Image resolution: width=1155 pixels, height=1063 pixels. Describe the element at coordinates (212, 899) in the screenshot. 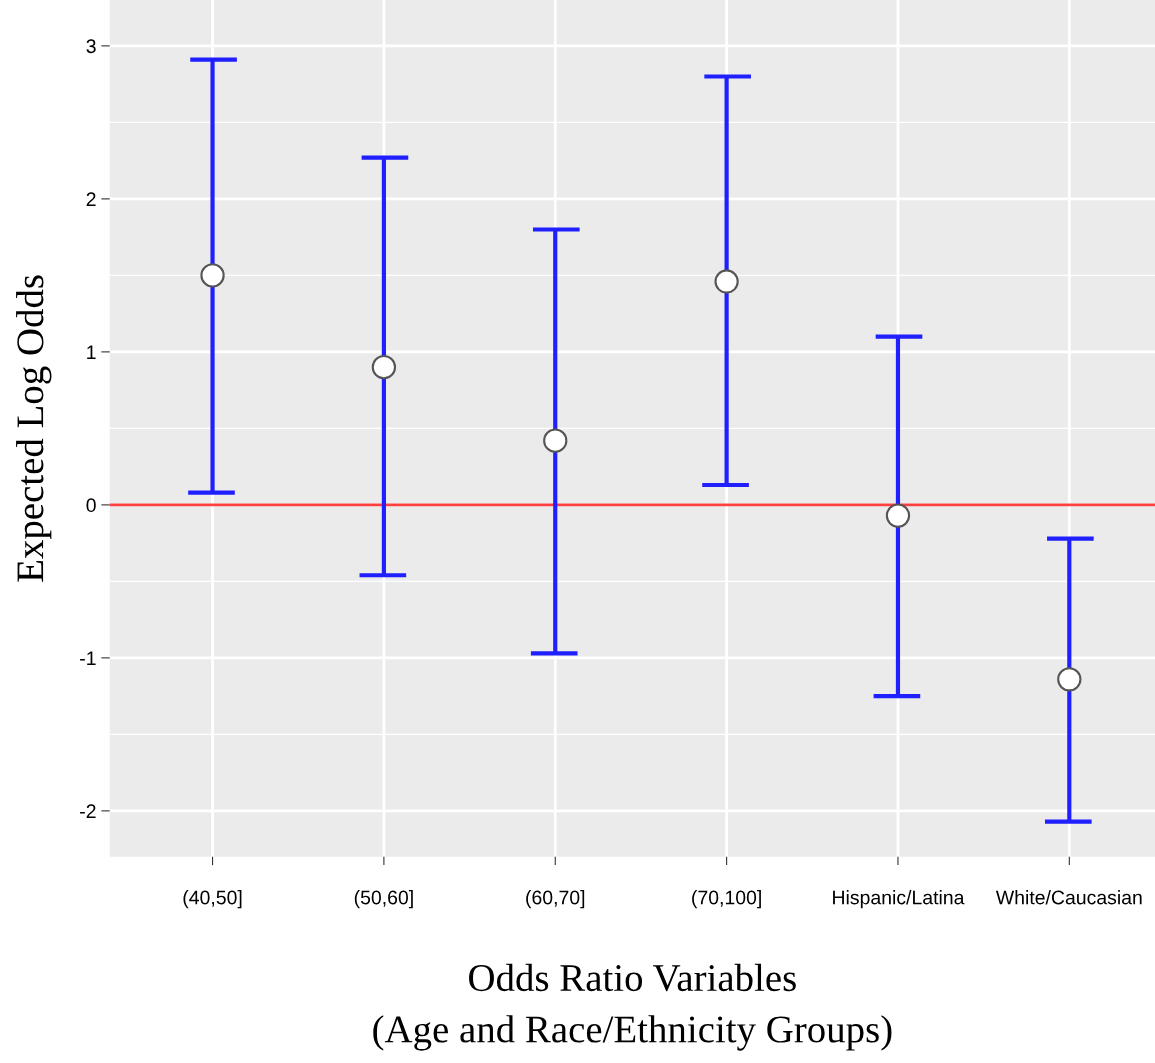

I see `x-tick-label: (40,50]` at that location.